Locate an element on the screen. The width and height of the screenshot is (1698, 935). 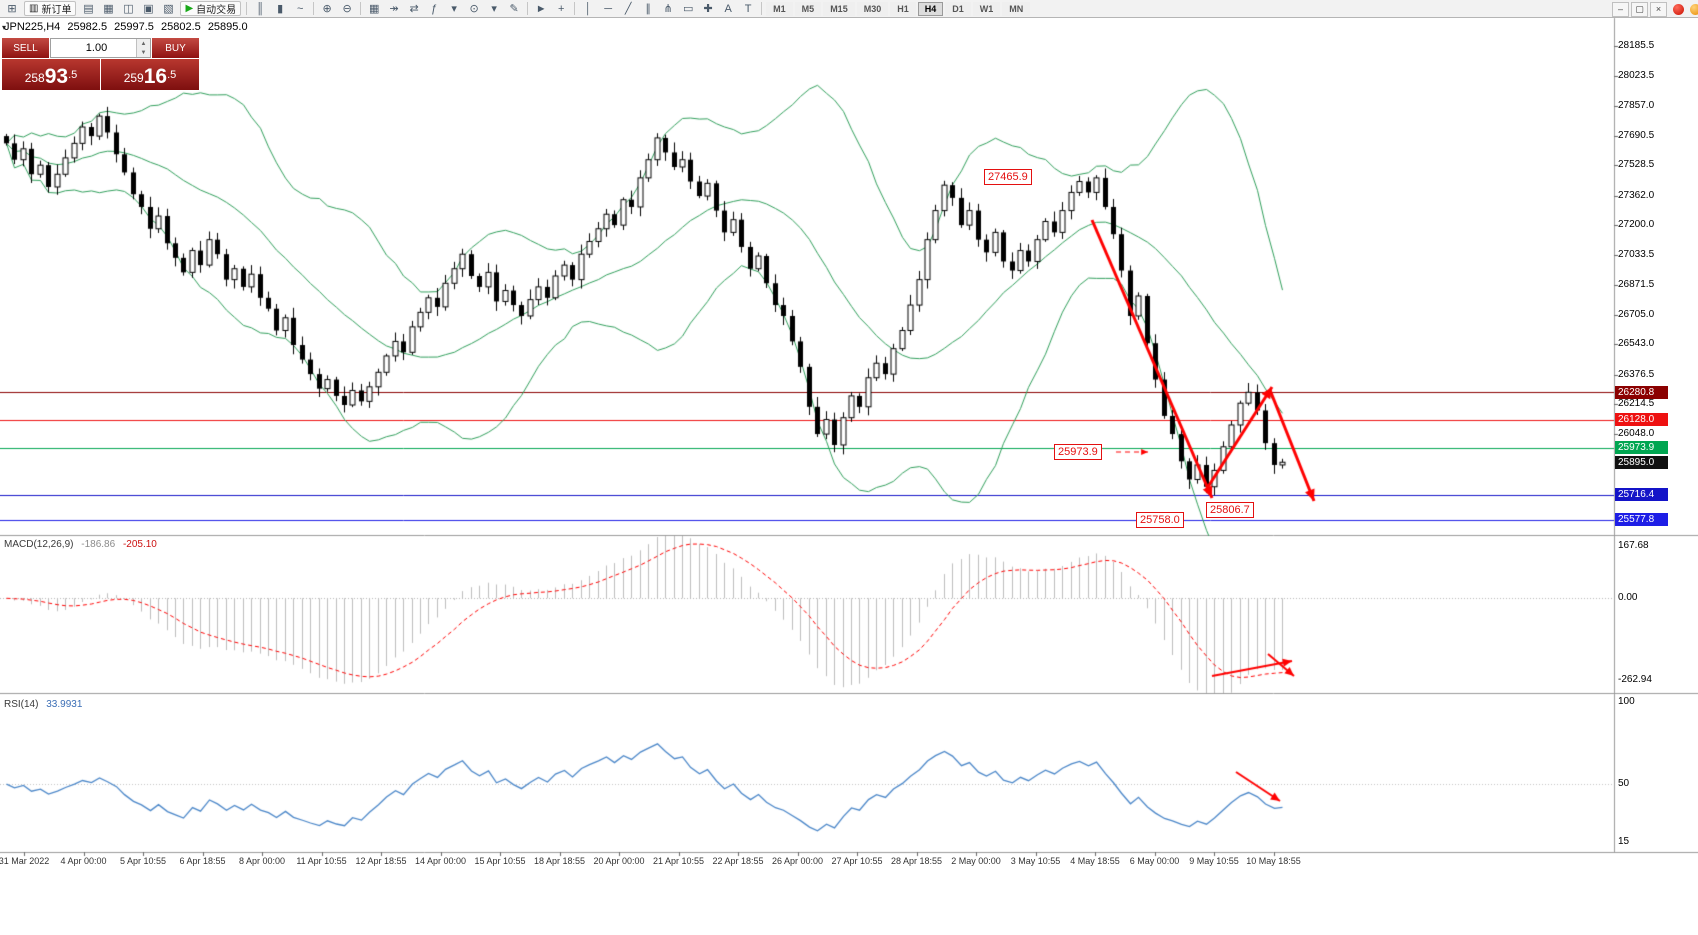
volume-input: 1.00 ▲ ▼ is located at coordinates (100, 48).